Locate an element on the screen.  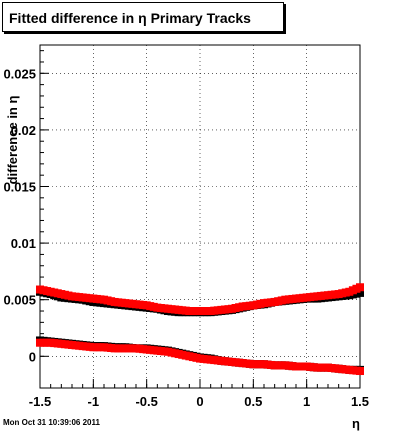
x-tick-label: 0 is located at coordinates (199, 401).